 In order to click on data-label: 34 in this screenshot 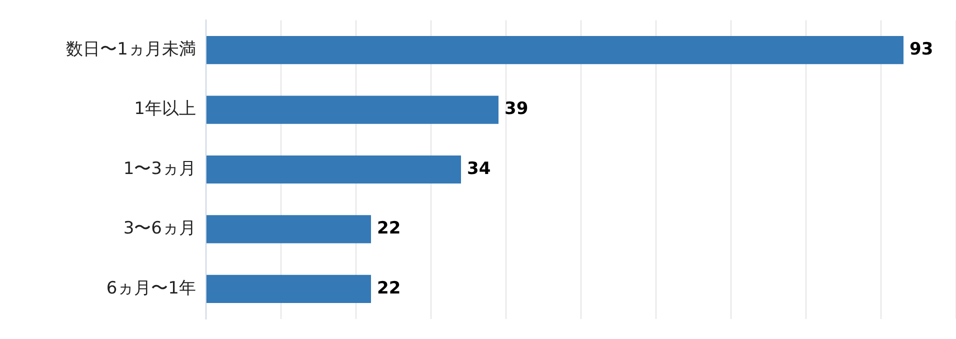, I will do `click(479, 168)`.